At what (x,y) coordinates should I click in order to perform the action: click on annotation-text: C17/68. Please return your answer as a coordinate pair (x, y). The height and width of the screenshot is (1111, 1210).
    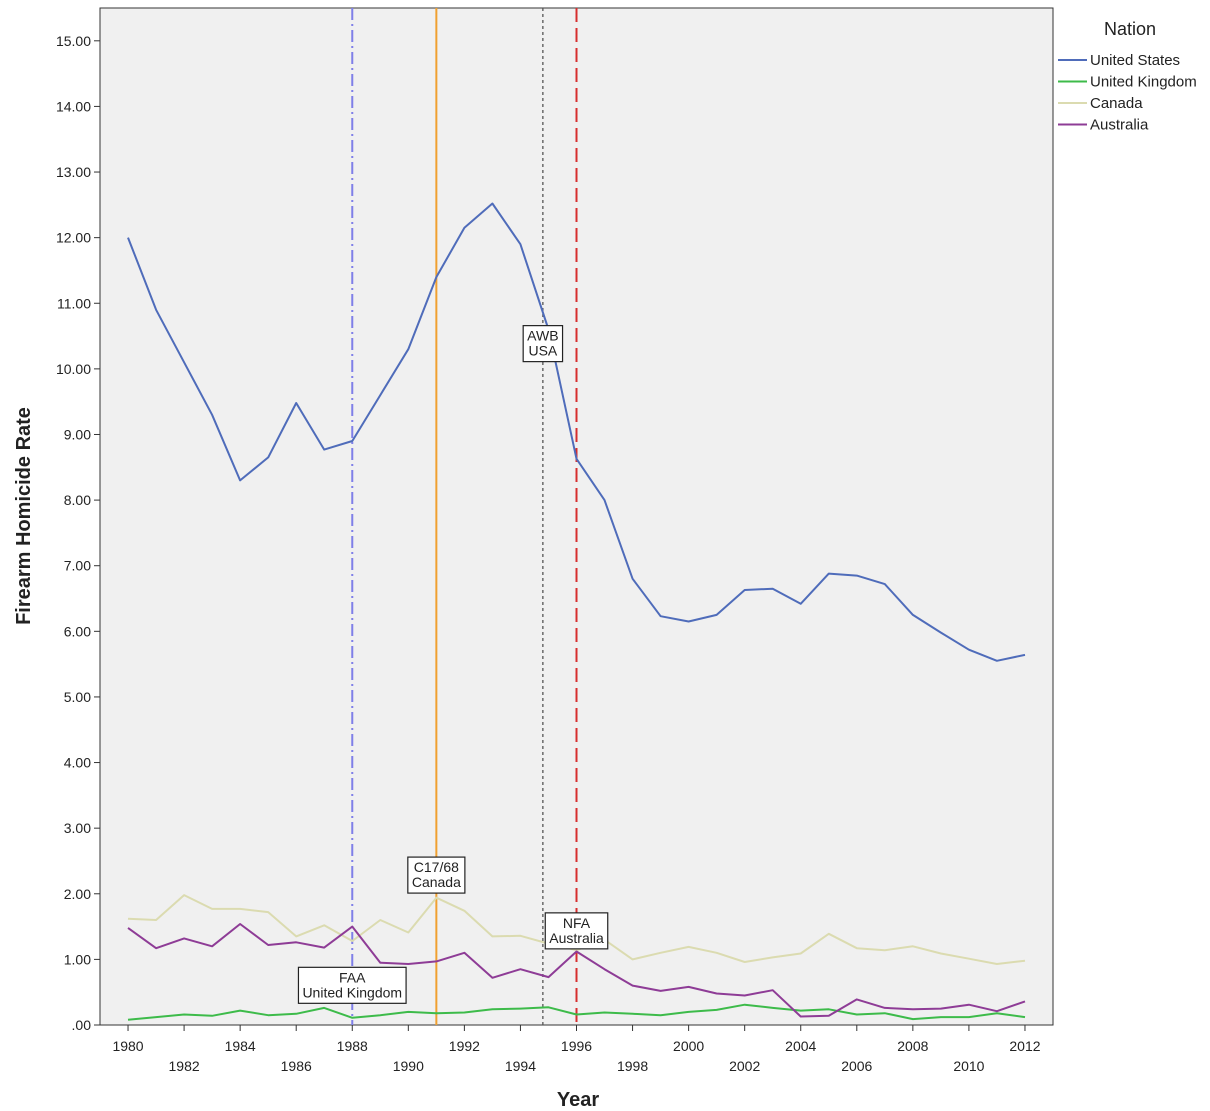
    Looking at the image, I should click on (436, 867).